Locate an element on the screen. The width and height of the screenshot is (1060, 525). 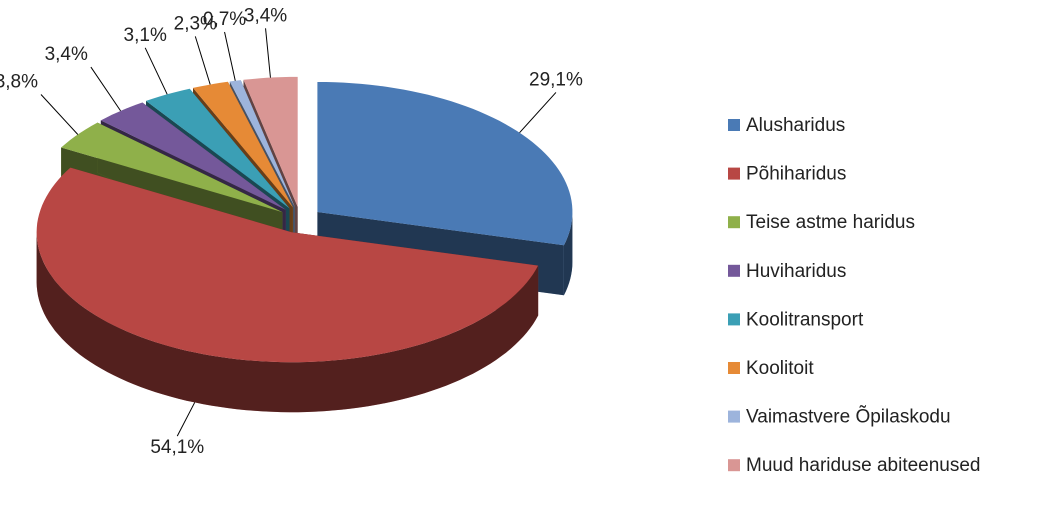
legend-label: Alusharidus is located at coordinates (795, 125).